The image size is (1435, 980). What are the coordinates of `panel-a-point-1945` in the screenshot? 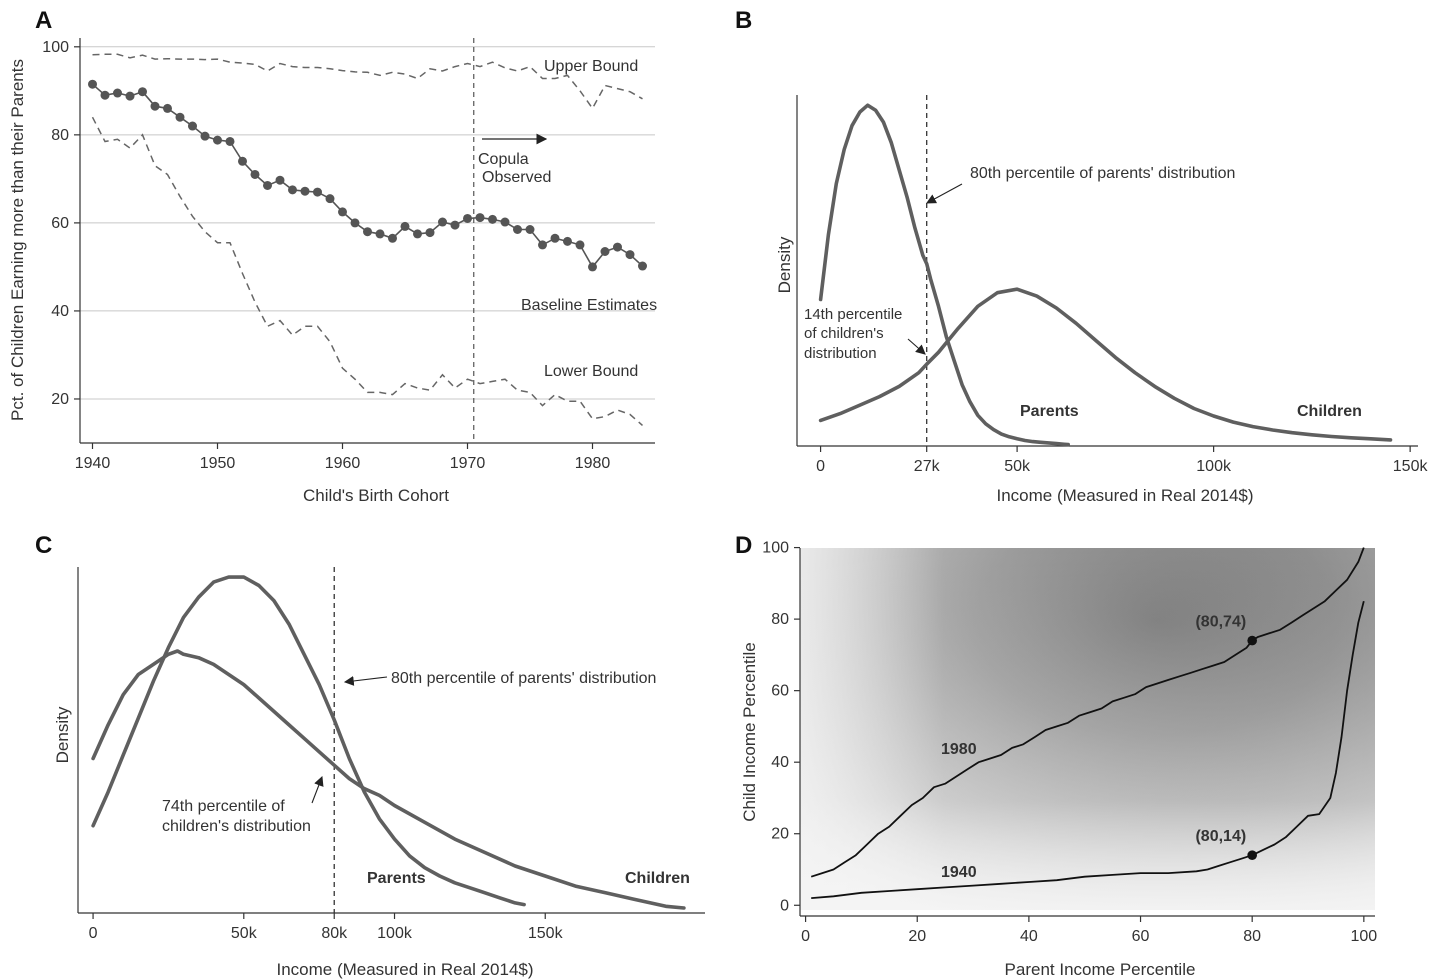 It's located at (155, 106).